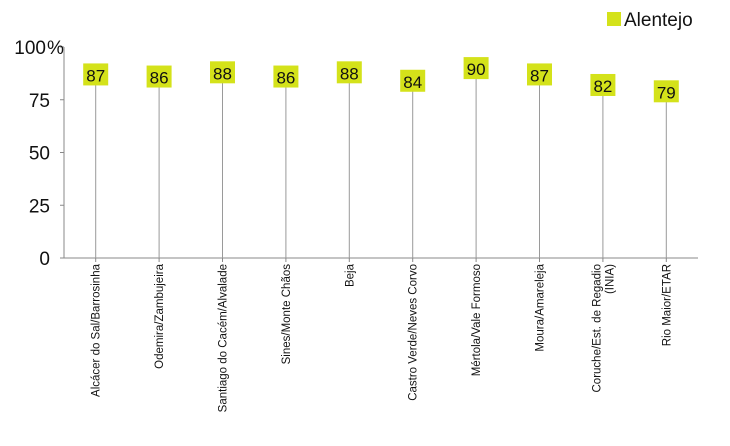 The height and width of the screenshot is (446, 730). I want to click on data-label: 79, so click(666, 92).